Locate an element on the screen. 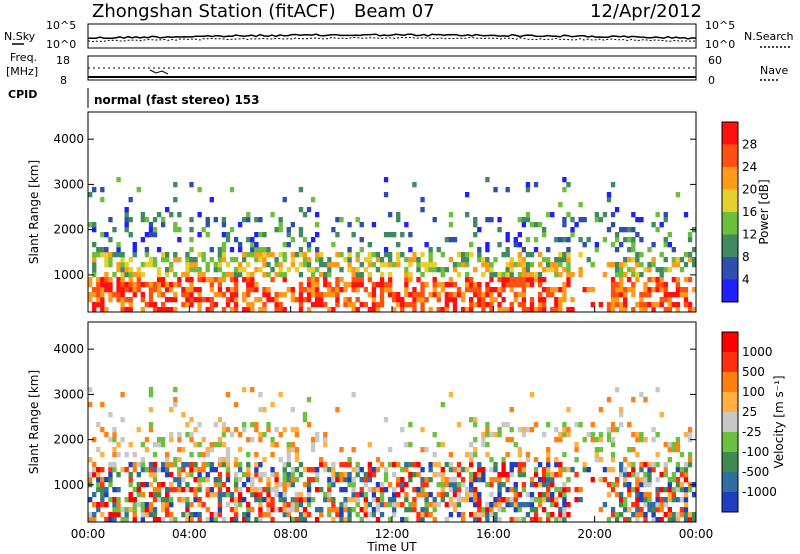  colorbar-tick-label: -25 is located at coordinates (752, 432).